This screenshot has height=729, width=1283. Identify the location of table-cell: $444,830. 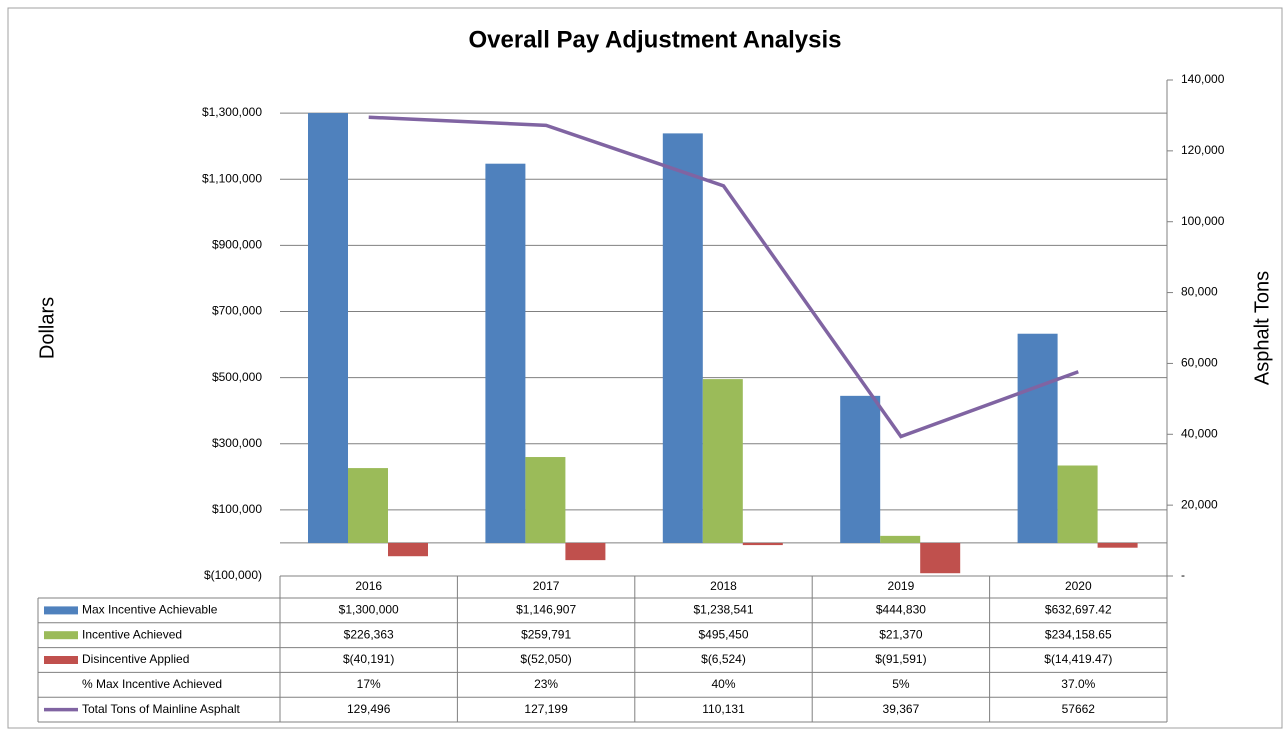
(901, 610).